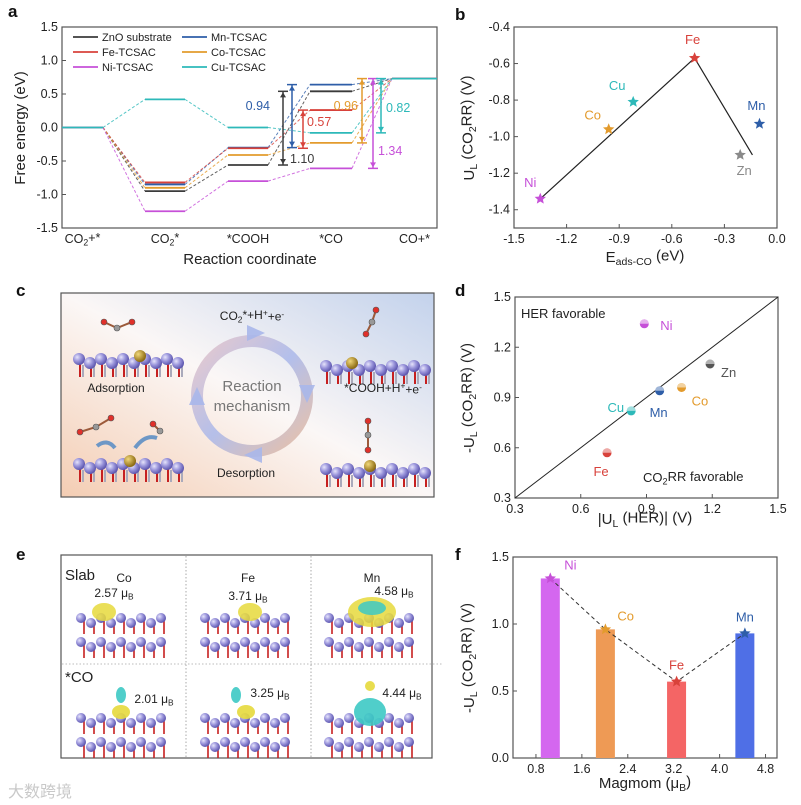  Describe the element at coordinates (676, 665) in the screenshot. I see `bar-label: Fe` at that location.